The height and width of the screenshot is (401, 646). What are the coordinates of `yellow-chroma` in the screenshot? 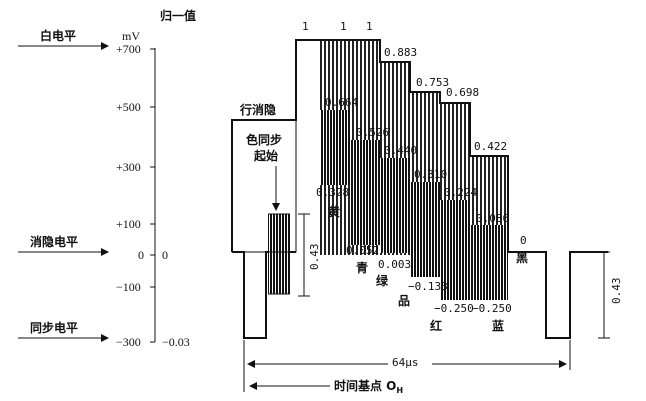 It's located at (335, 147).